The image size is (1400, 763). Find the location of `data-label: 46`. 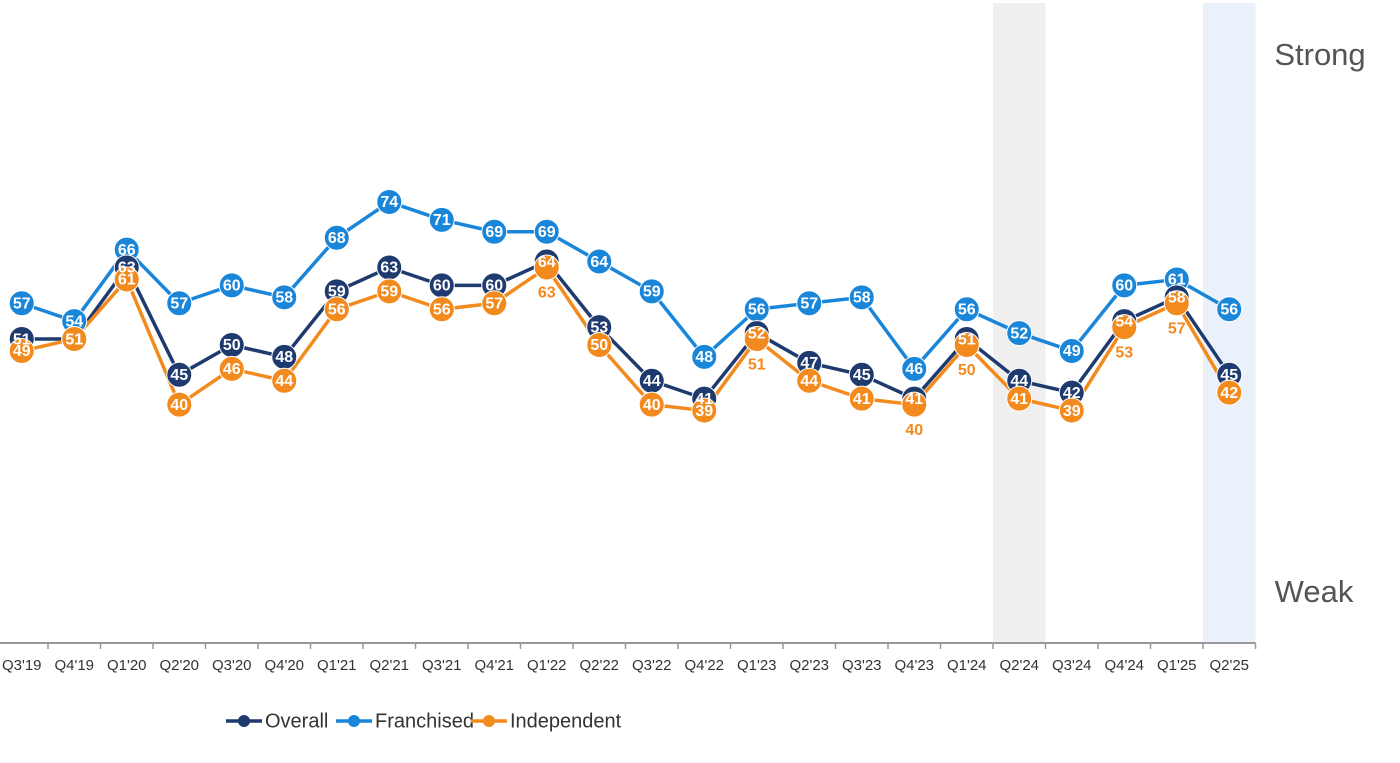

data-label: 46 is located at coordinates (914, 369).